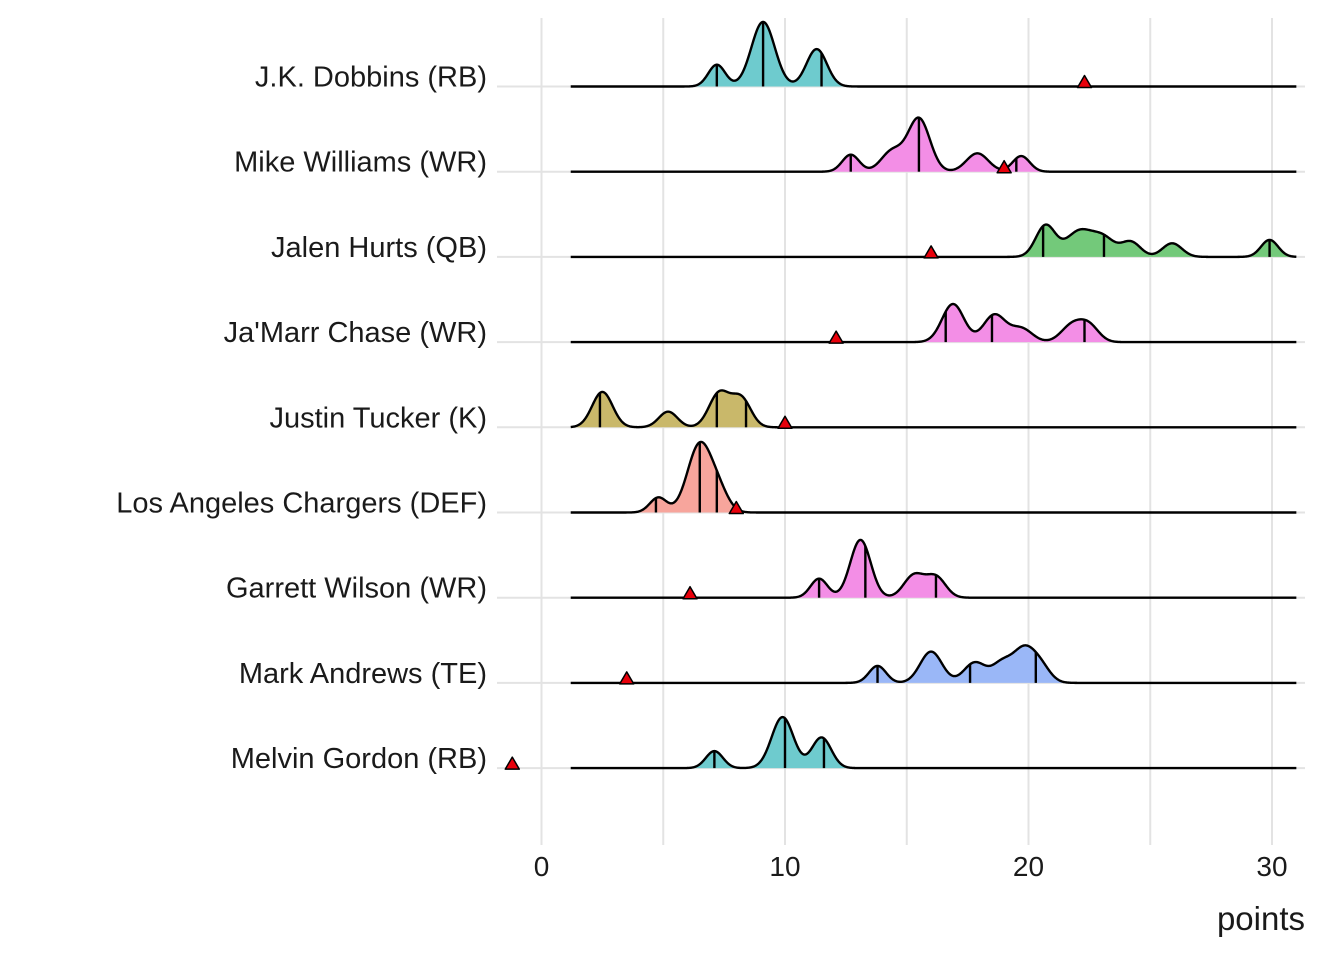 This screenshot has height=960, width=1344. I want to click on x-tick-label: 0, so click(542, 866).